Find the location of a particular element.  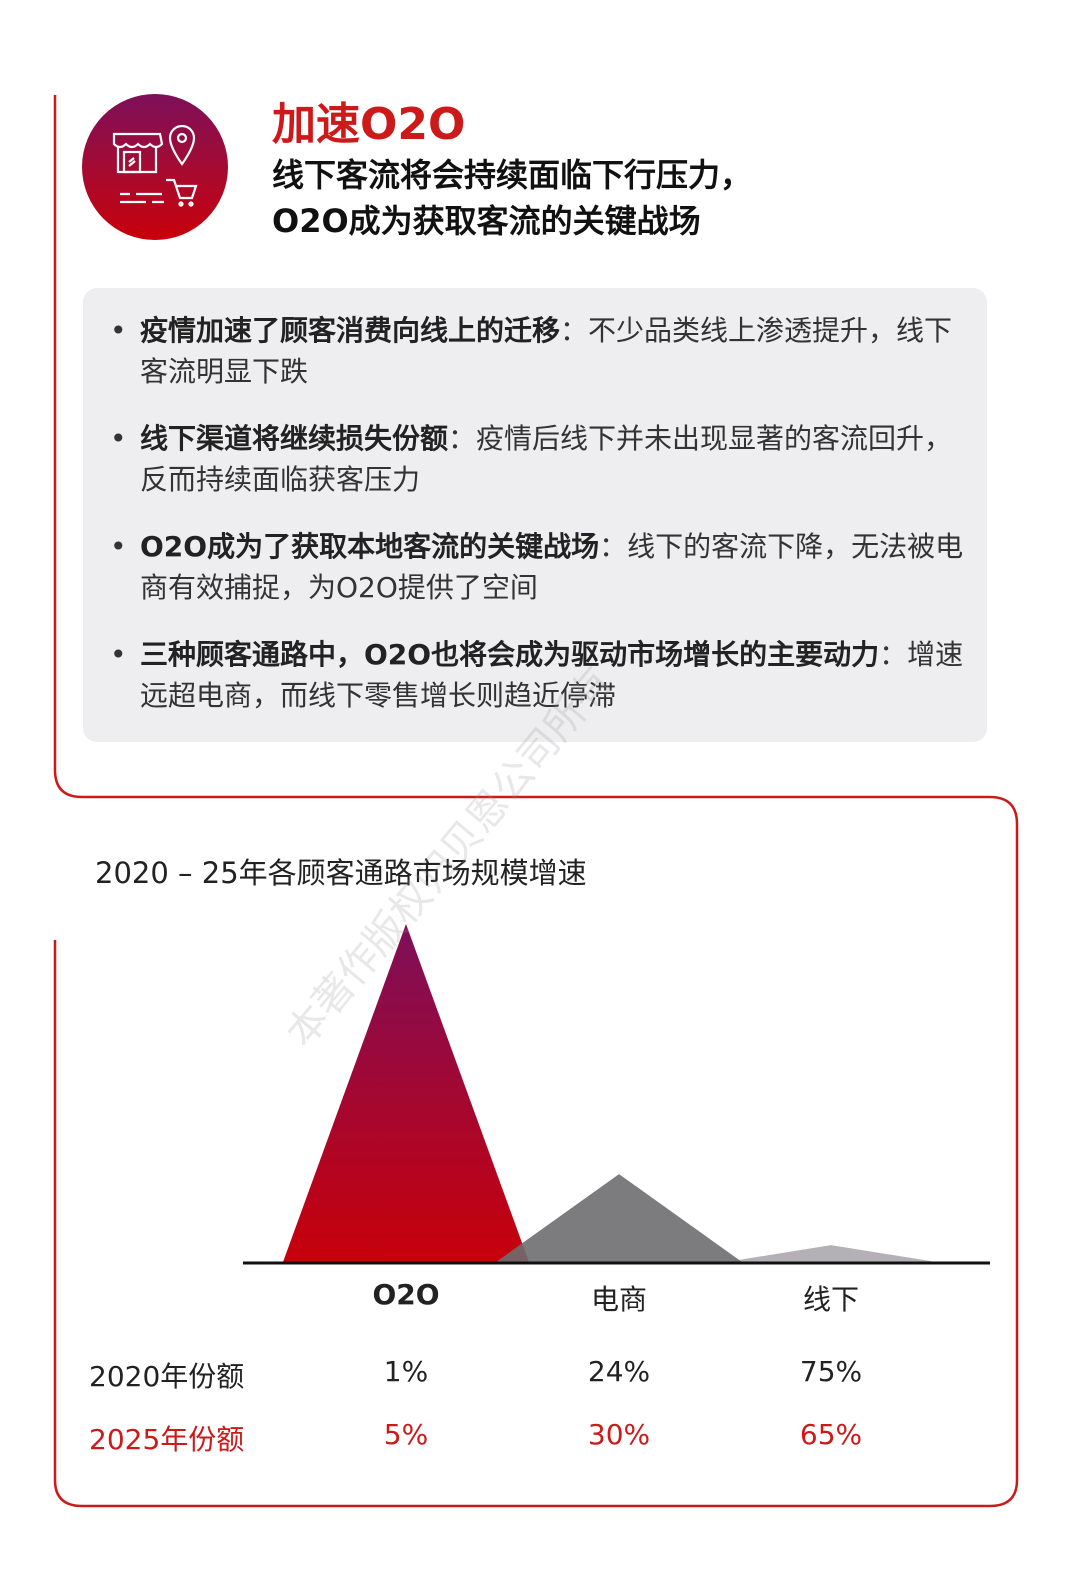

bullet-bold: O2O成为了获取本地客流的关键战场 is located at coordinates (370, 546).